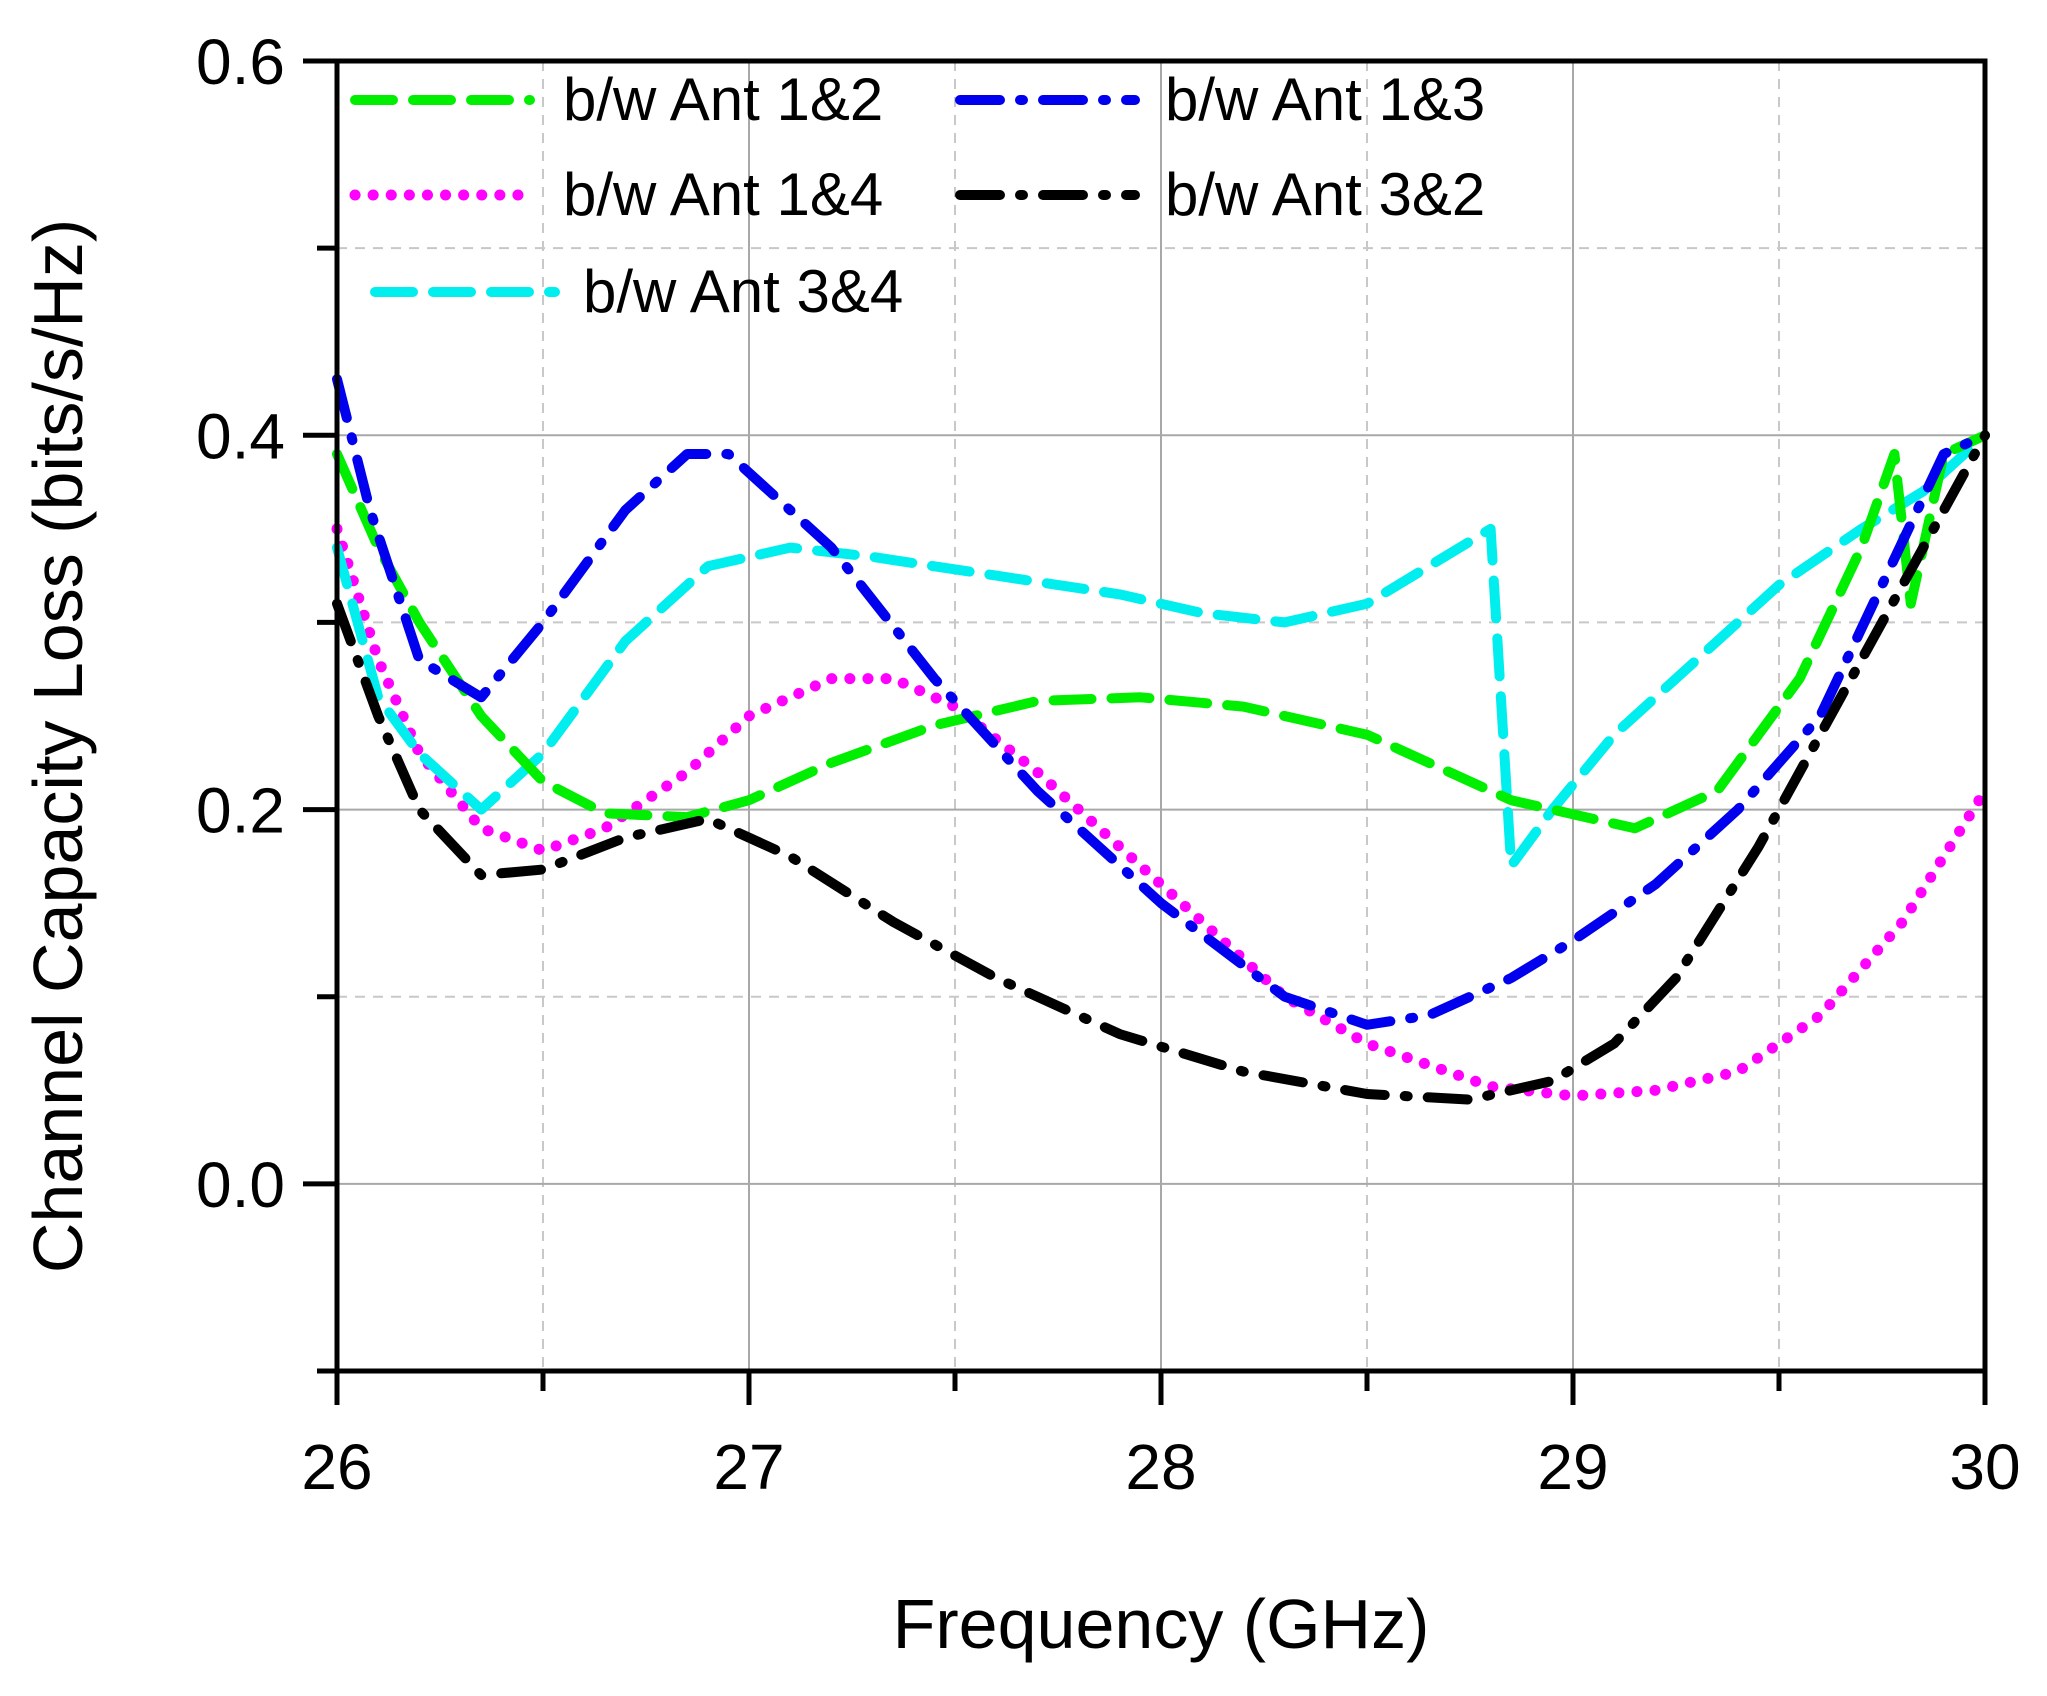  What do you see at coordinates (240, 62) in the screenshot?
I see `y-tick-label: 0.6` at bounding box center [240, 62].